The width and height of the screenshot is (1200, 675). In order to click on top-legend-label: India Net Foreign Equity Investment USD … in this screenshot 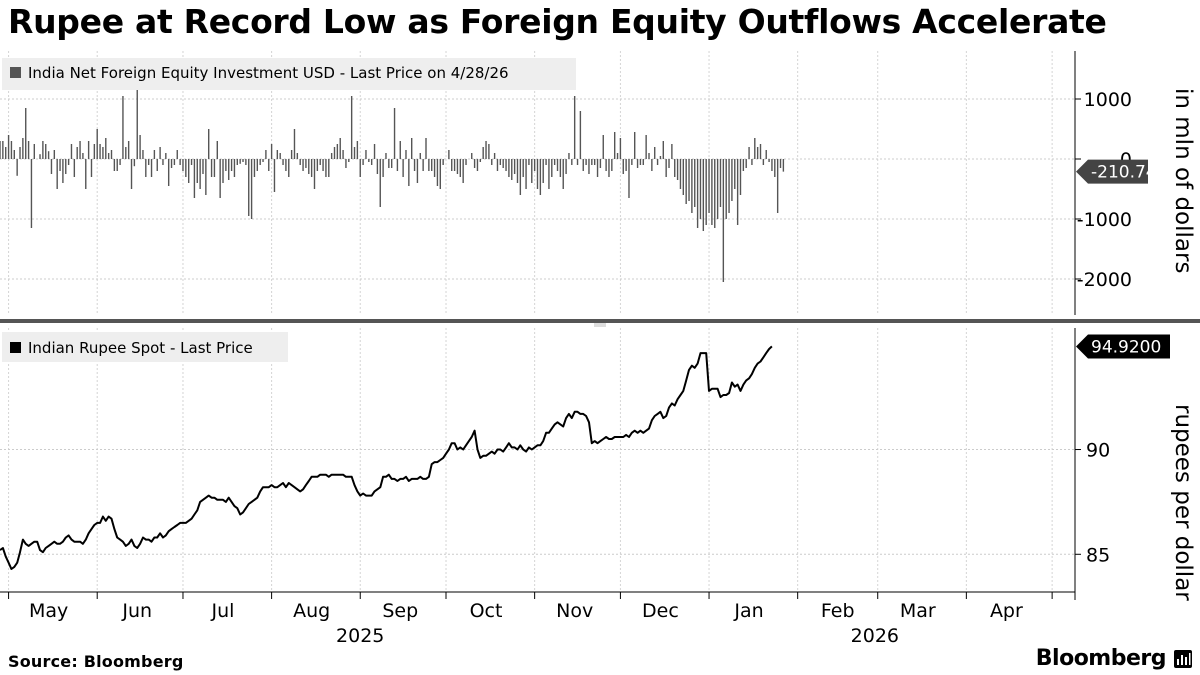, I will do `click(268, 73)`.